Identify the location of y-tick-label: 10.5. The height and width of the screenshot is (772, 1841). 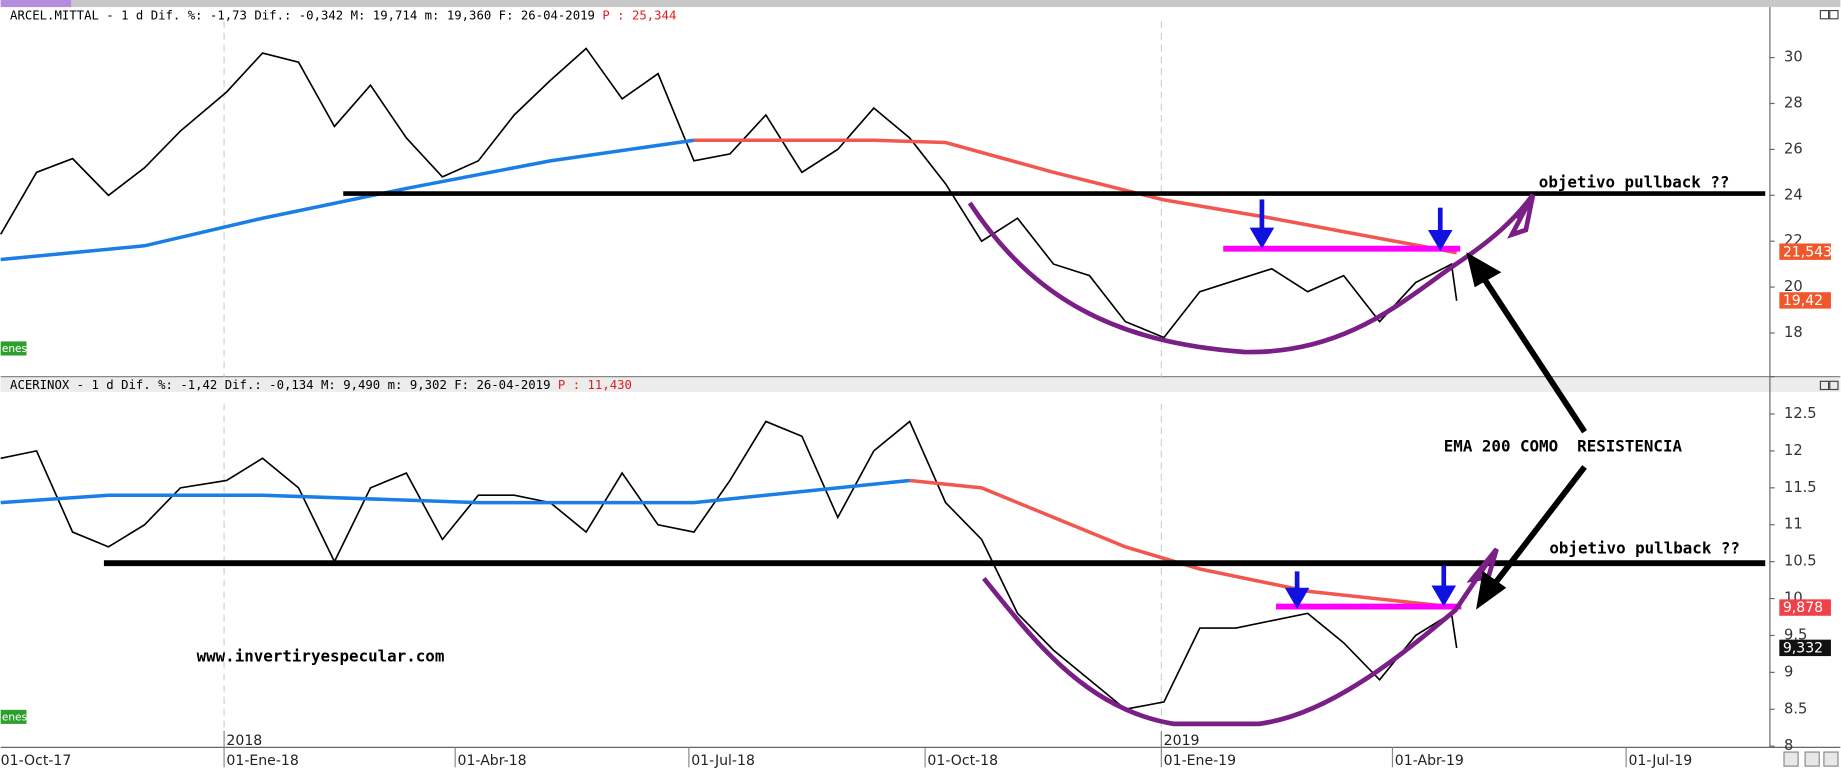
(1800, 561).